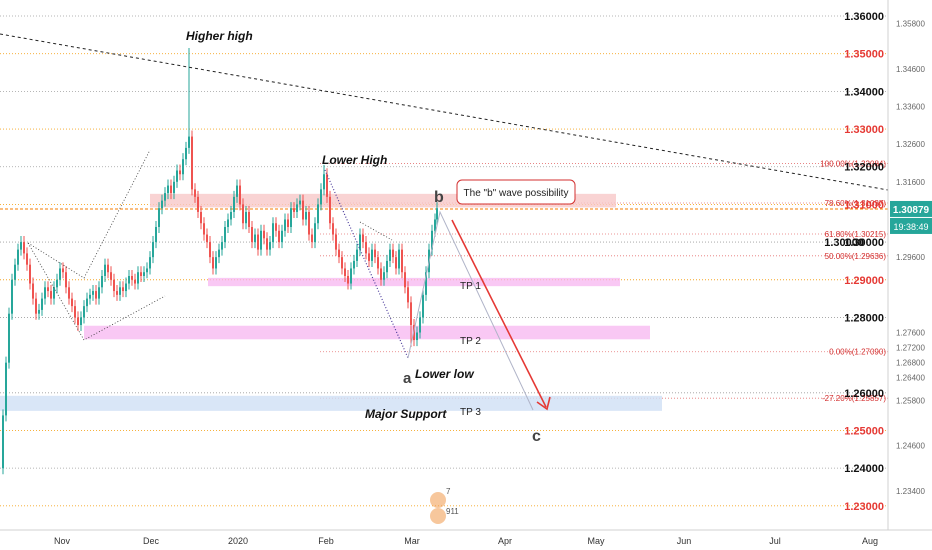  I want to click on y-tick-label-major: 1.34000, so click(864, 92).